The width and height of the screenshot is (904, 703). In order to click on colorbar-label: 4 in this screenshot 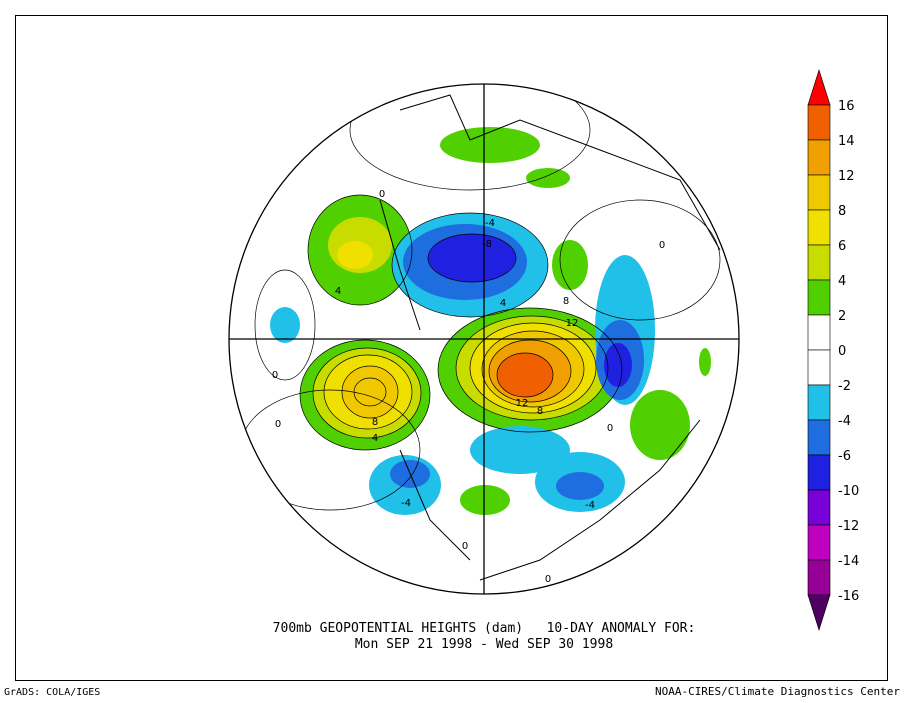, I will do `click(842, 281)`.